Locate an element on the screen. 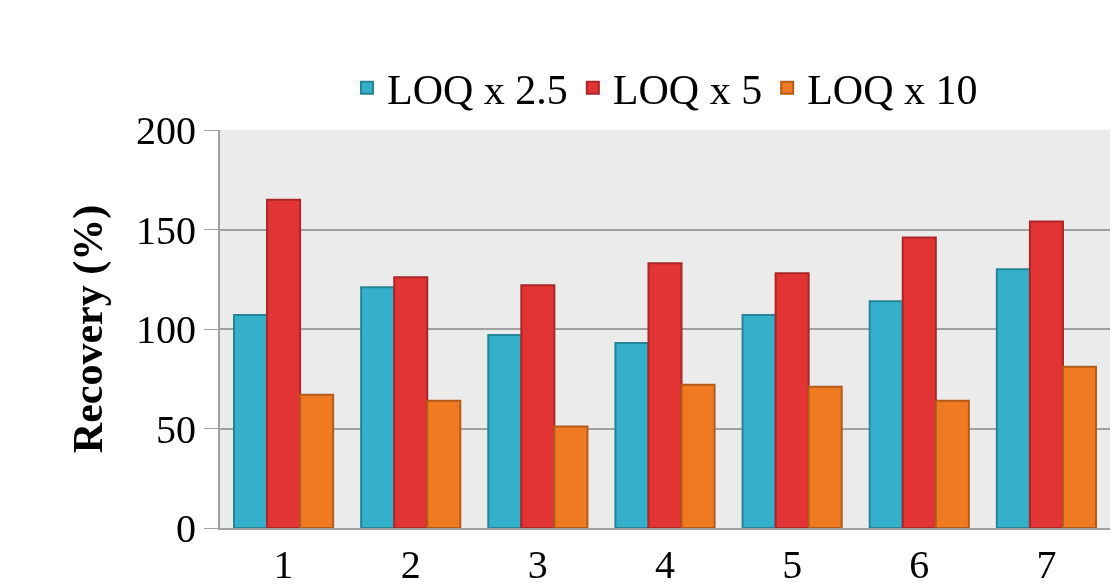 The width and height of the screenshot is (1112, 588). x-tick-label: 5 is located at coordinates (792, 564).